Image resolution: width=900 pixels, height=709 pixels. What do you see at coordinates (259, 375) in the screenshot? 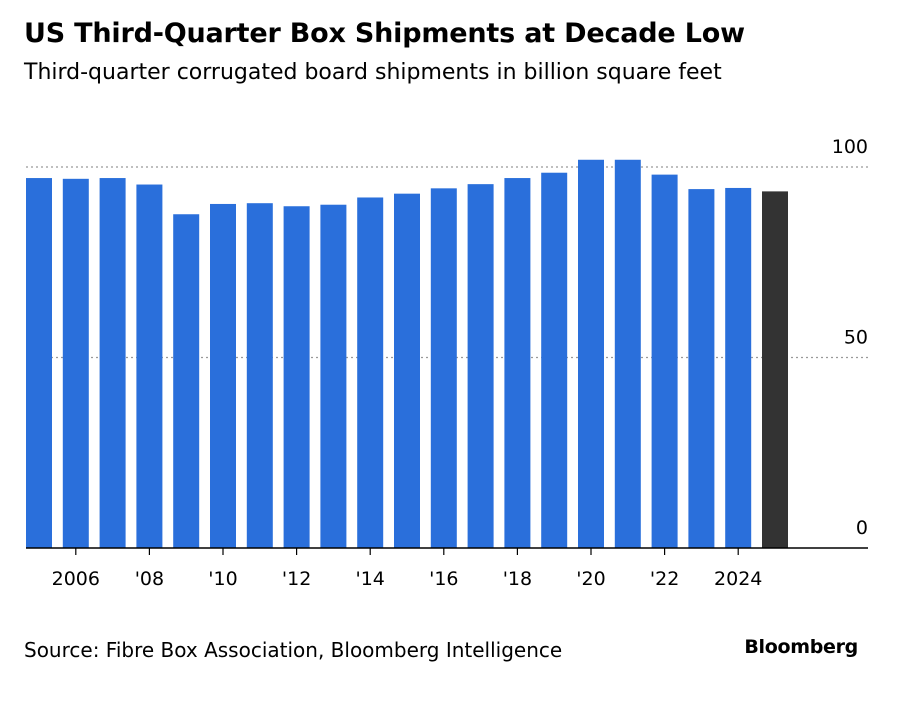
I see `bar-2011` at bounding box center [259, 375].